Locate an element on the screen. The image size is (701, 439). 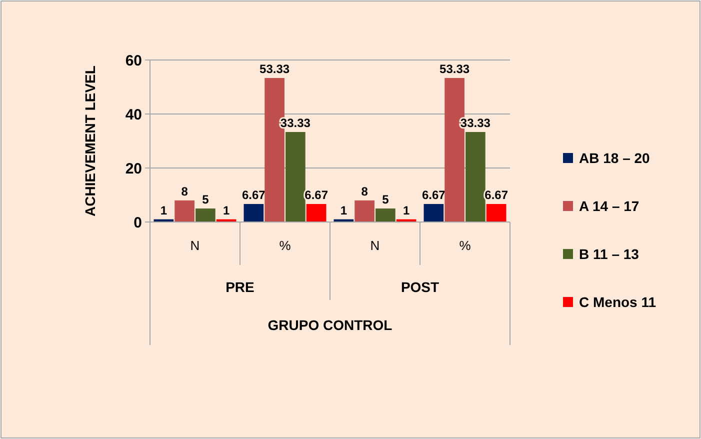
text: GRUPO CONTROL is located at coordinates (330, 325).